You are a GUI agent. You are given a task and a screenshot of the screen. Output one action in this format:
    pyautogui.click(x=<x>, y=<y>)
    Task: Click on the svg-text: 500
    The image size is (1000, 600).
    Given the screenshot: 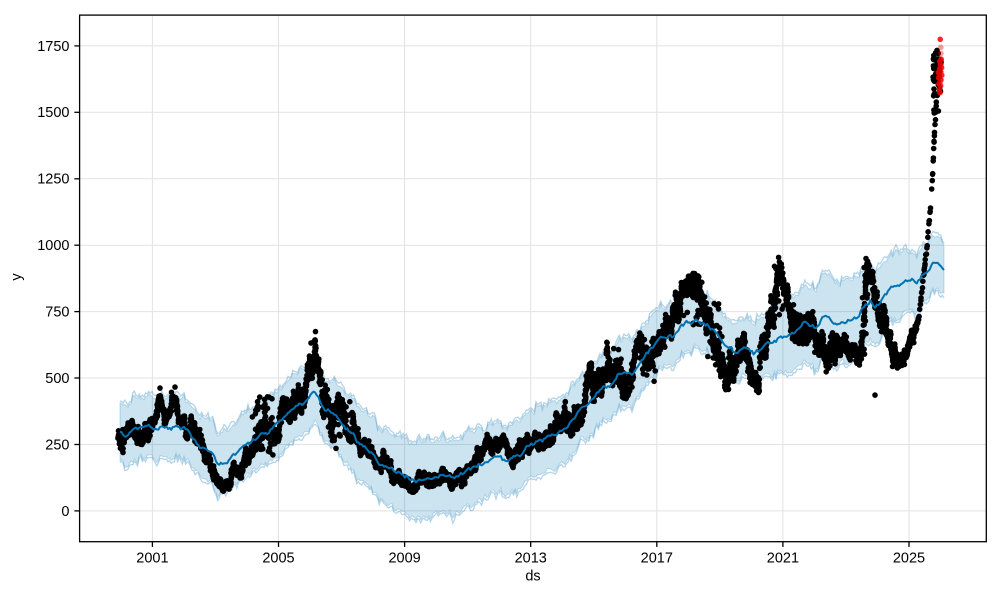 What is the action you would take?
    pyautogui.click(x=57, y=379)
    